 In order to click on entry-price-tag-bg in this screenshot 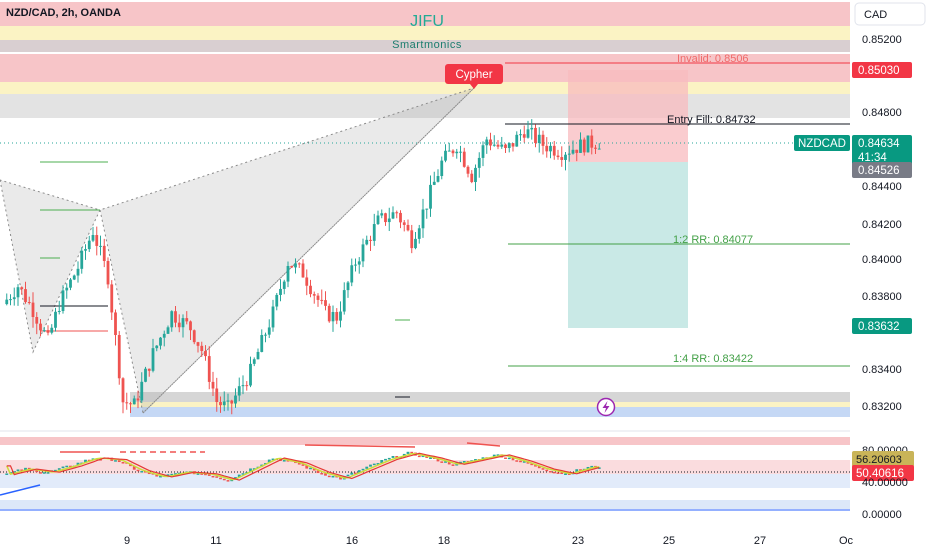, I will do `click(882, 170)`.